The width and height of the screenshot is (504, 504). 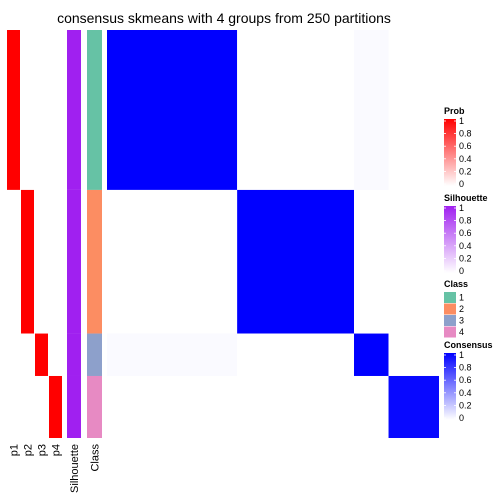 What do you see at coordinates (461, 418) in the screenshot?
I see `legend-tick-label-consensus: 0` at bounding box center [461, 418].